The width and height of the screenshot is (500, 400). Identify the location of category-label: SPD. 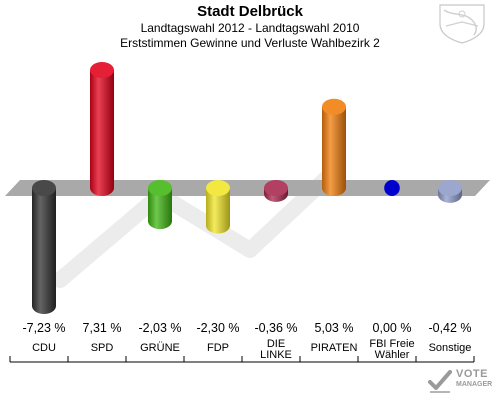
(102, 348).